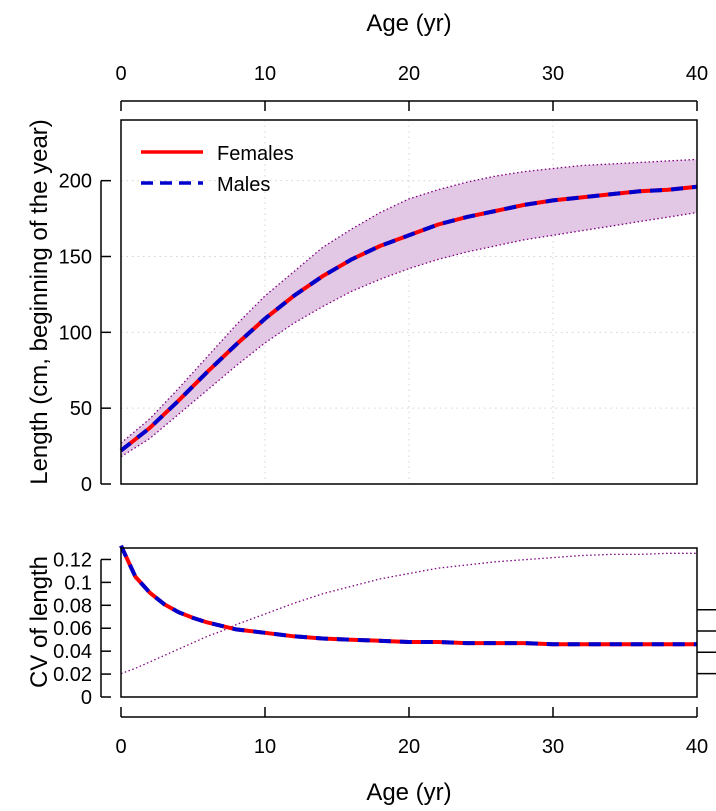  I want to click on cv-y-tick-label: 0.12, so click(72, 560).